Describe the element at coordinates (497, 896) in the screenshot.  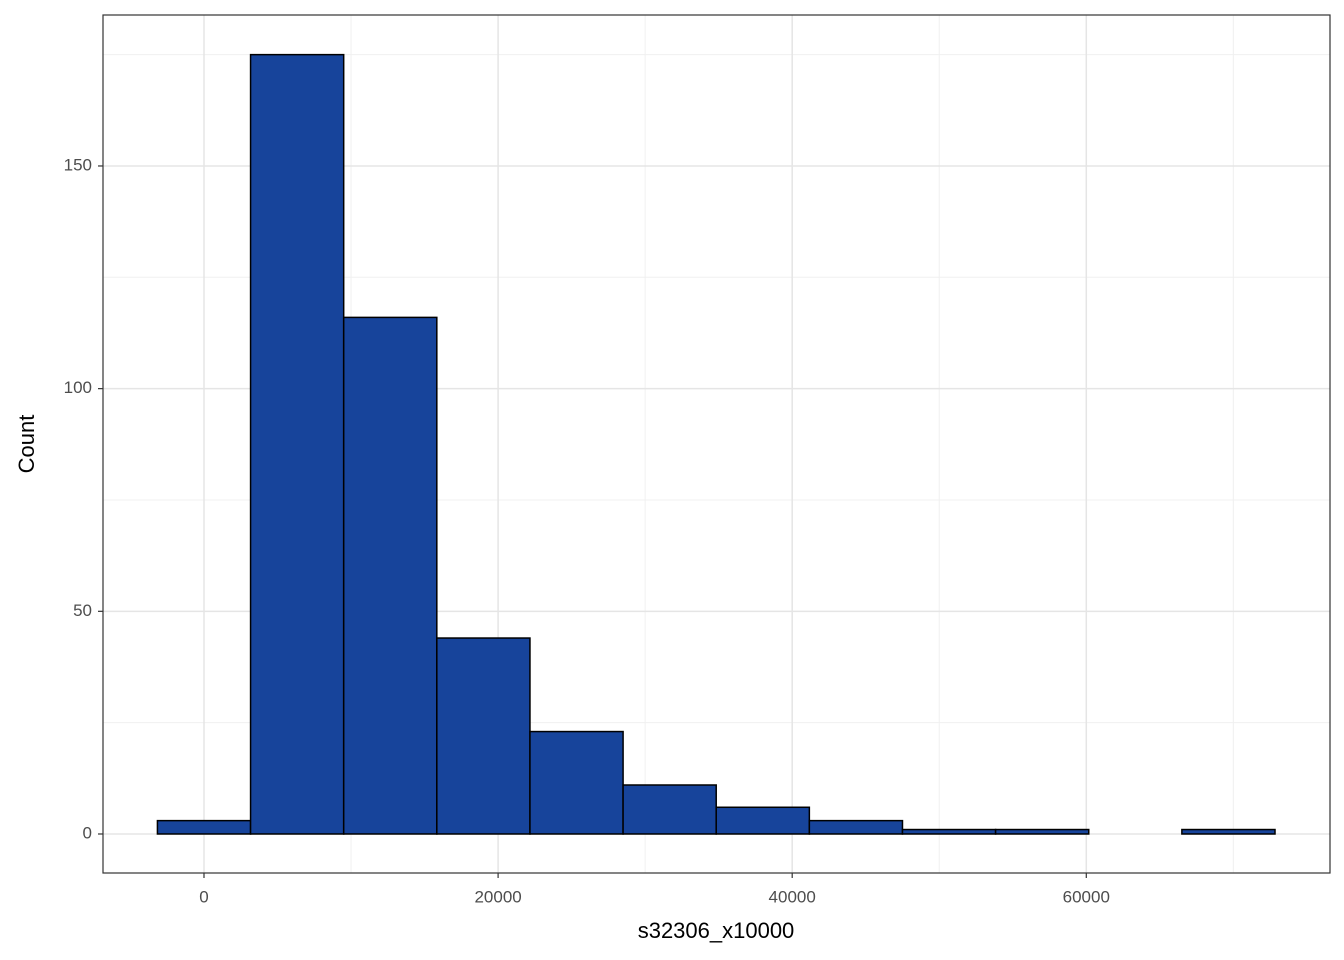
I see `x-tick-label: 20000` at that location.